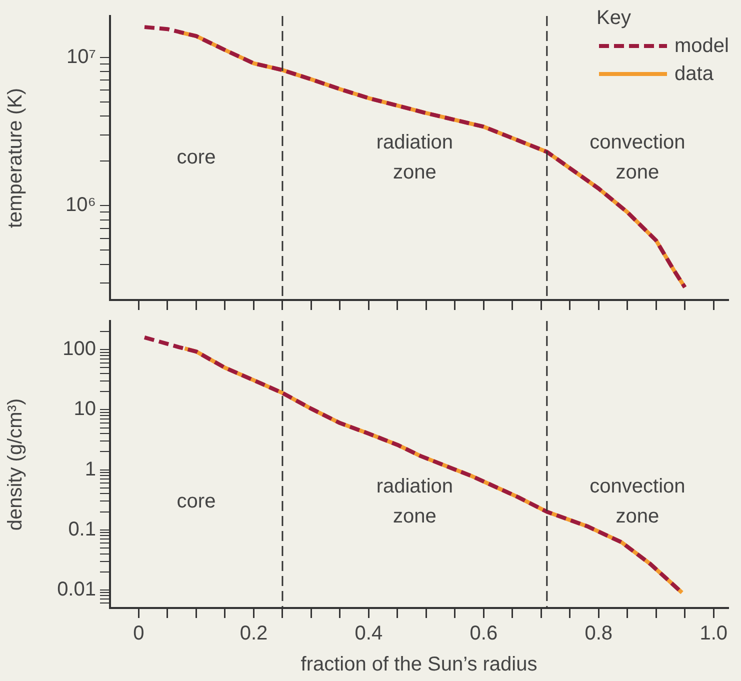 Image resolution: width=741 pixels, height=681 pixels. What do you see at coordinates (90, 469) in the screenshot?
I see `y-tick-label: 1` at bounding box center [90, 469].